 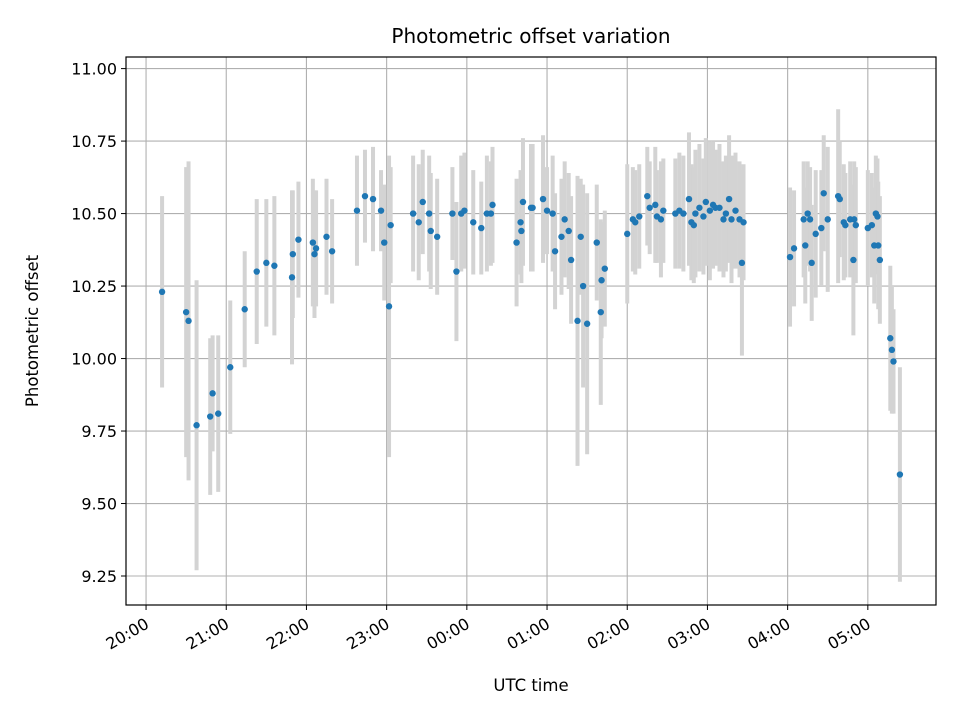 What do you see at coordinates (94, 214) in the screenshot?
I see `y-tick-label: 10.50` at bounding box center [94, 214].